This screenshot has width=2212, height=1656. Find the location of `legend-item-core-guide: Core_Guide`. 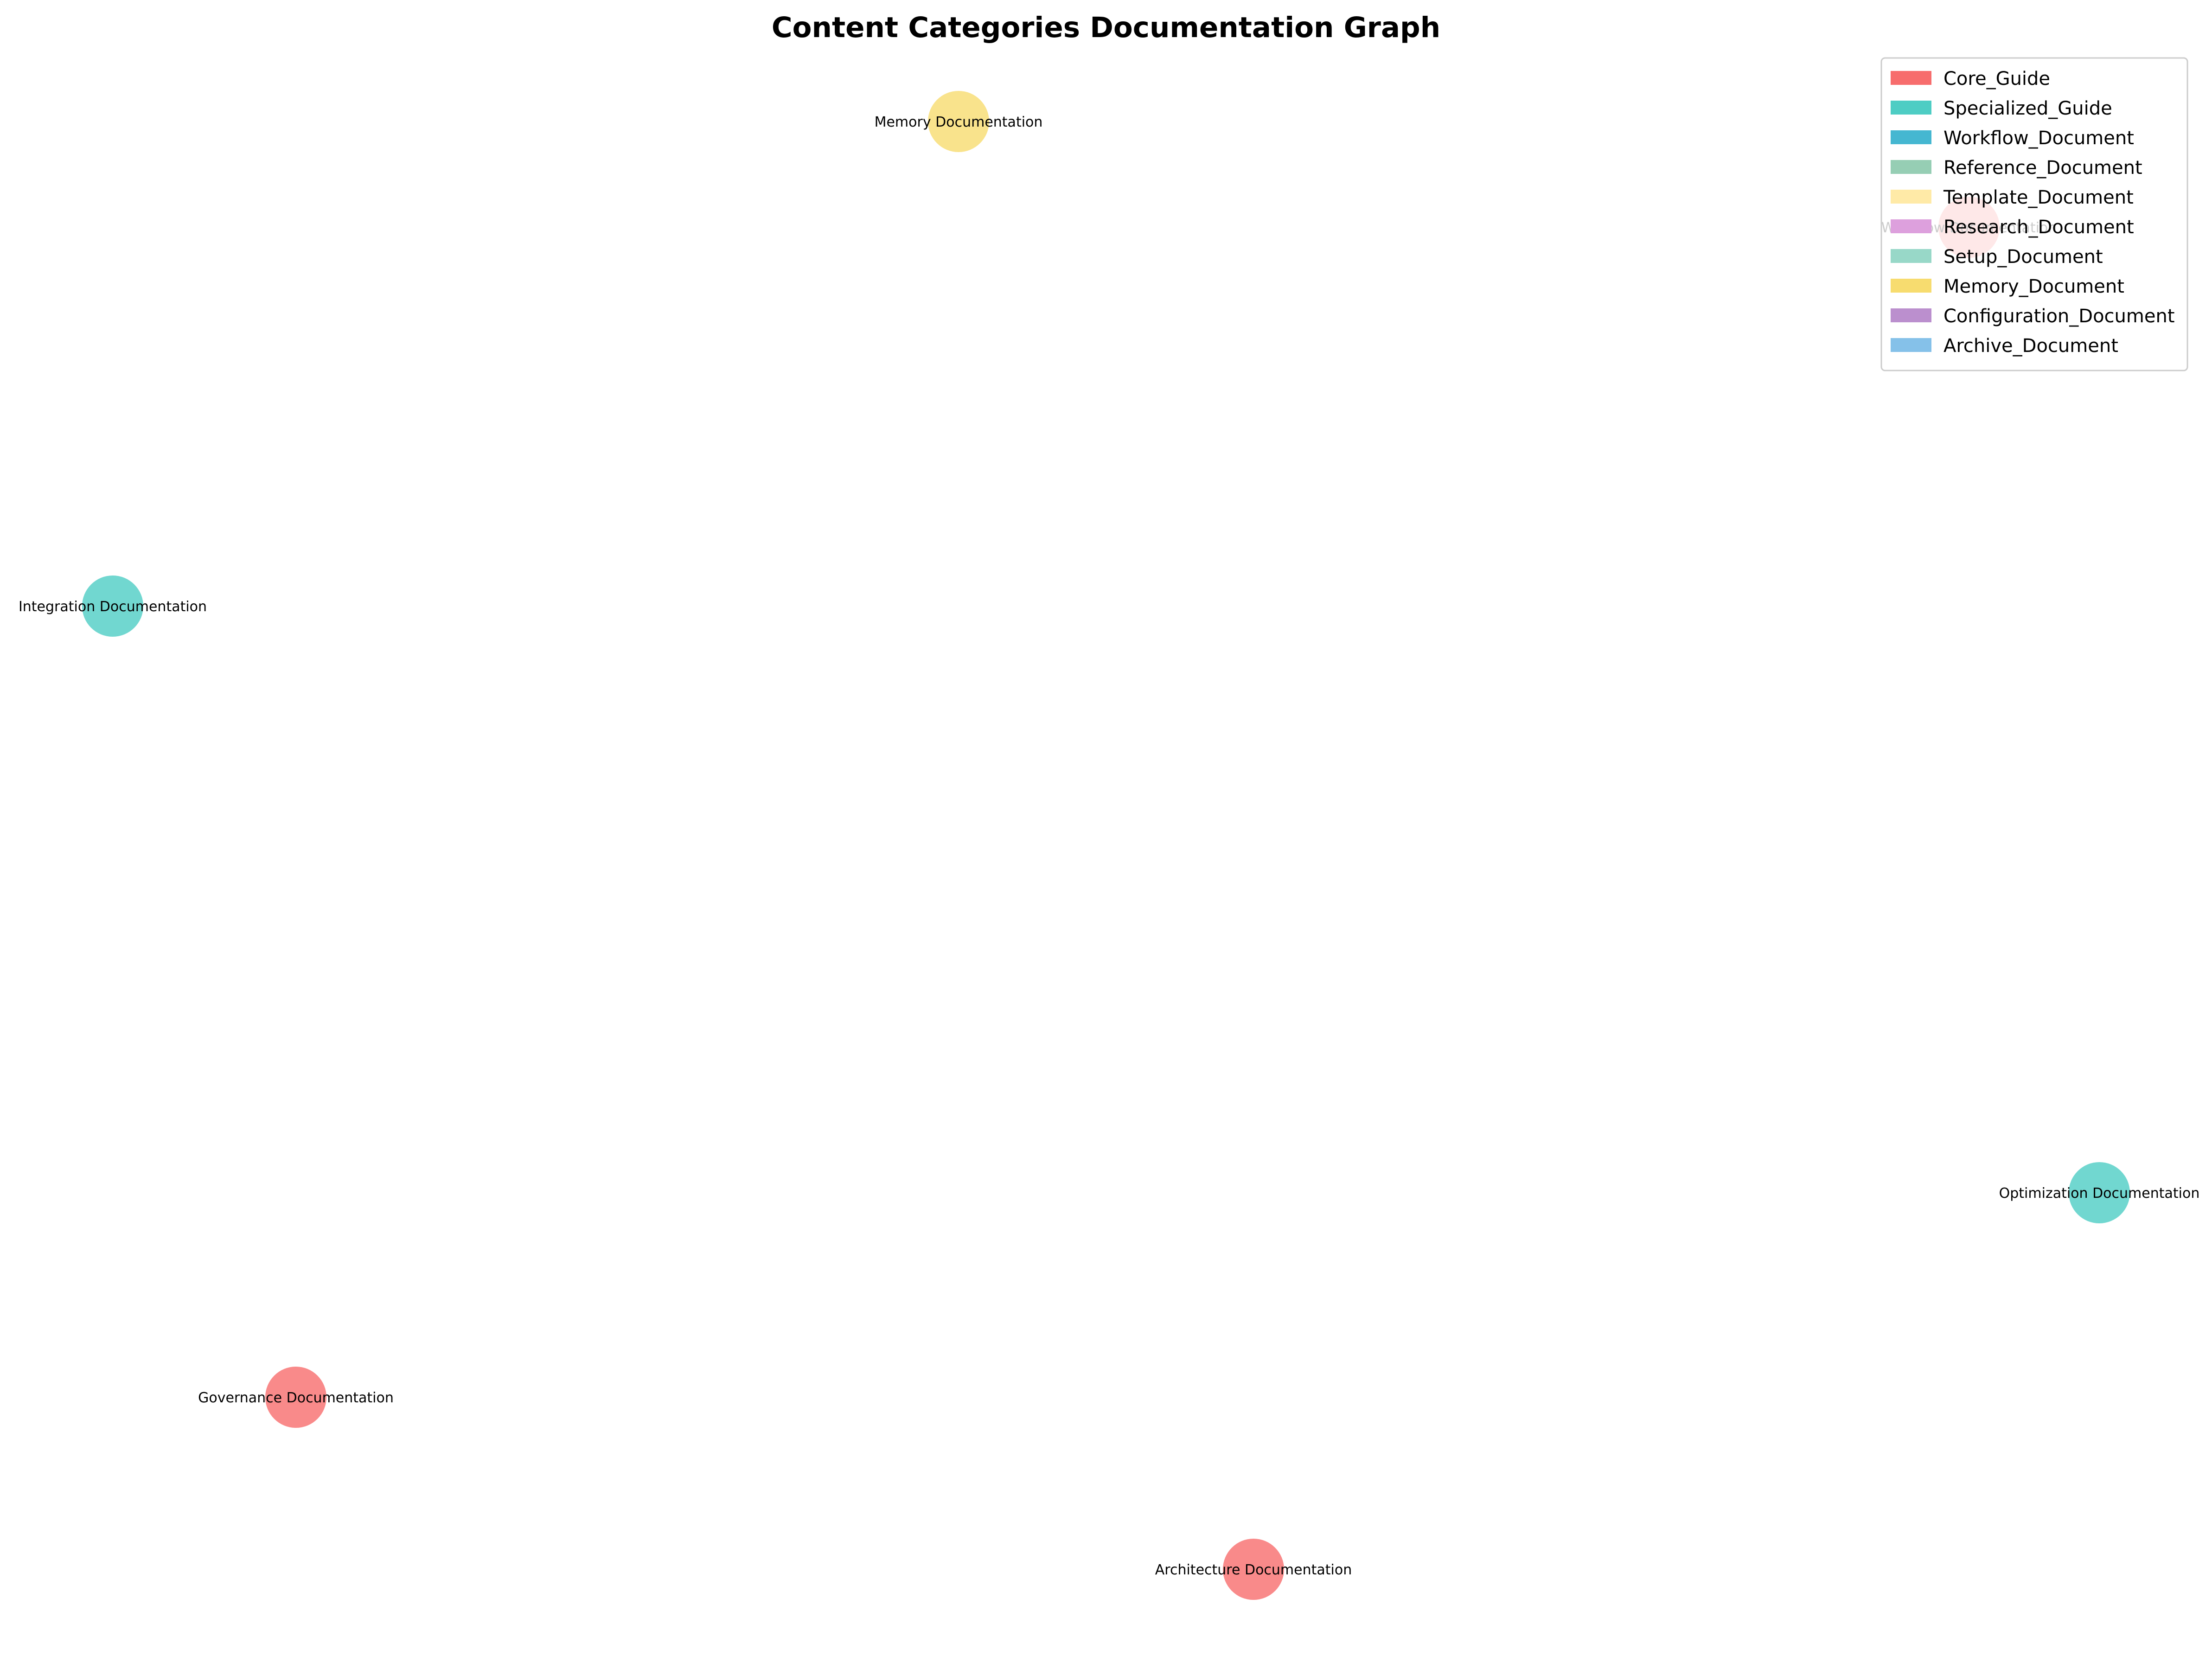

legend-item-core-guide: Core_Guide is located at coordinates (1970, 79).